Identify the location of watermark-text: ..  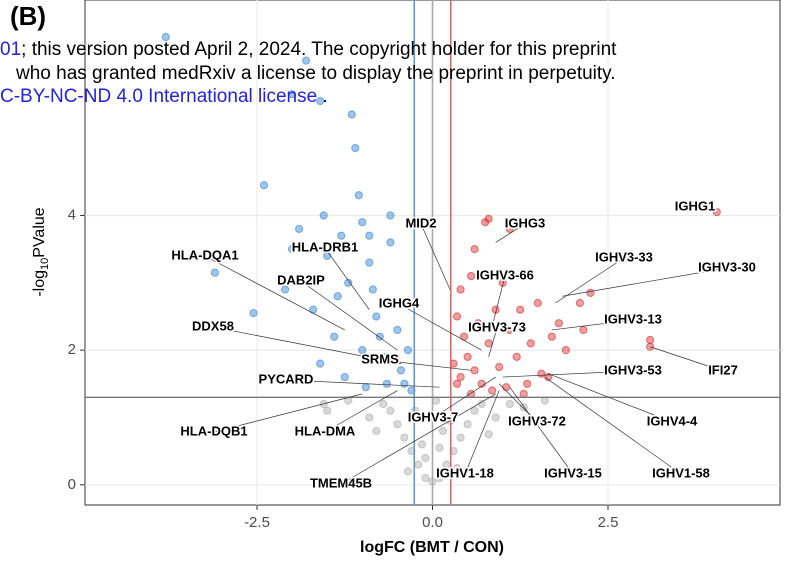
(322, 96).